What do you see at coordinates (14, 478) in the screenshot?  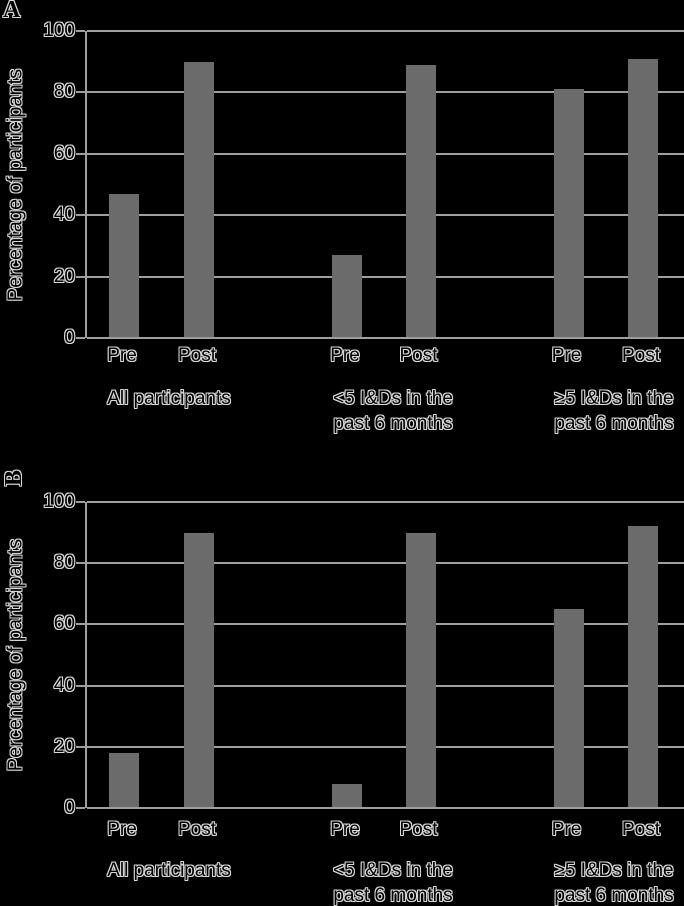 I see `panel-label-b: B` at bounding box center [14, 478].